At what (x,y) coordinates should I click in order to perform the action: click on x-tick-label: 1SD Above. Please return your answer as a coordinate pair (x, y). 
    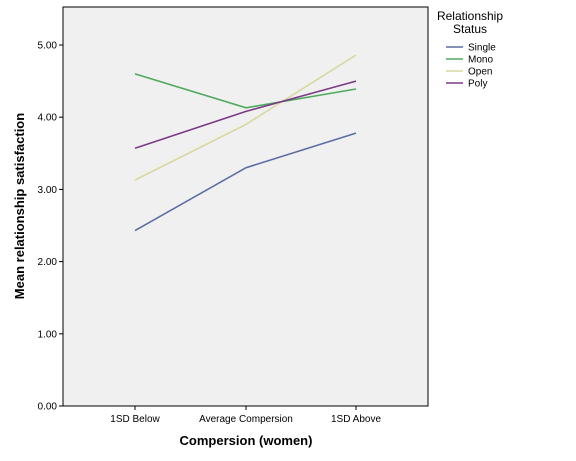
    Looking at the image, I should click on (356, 419).